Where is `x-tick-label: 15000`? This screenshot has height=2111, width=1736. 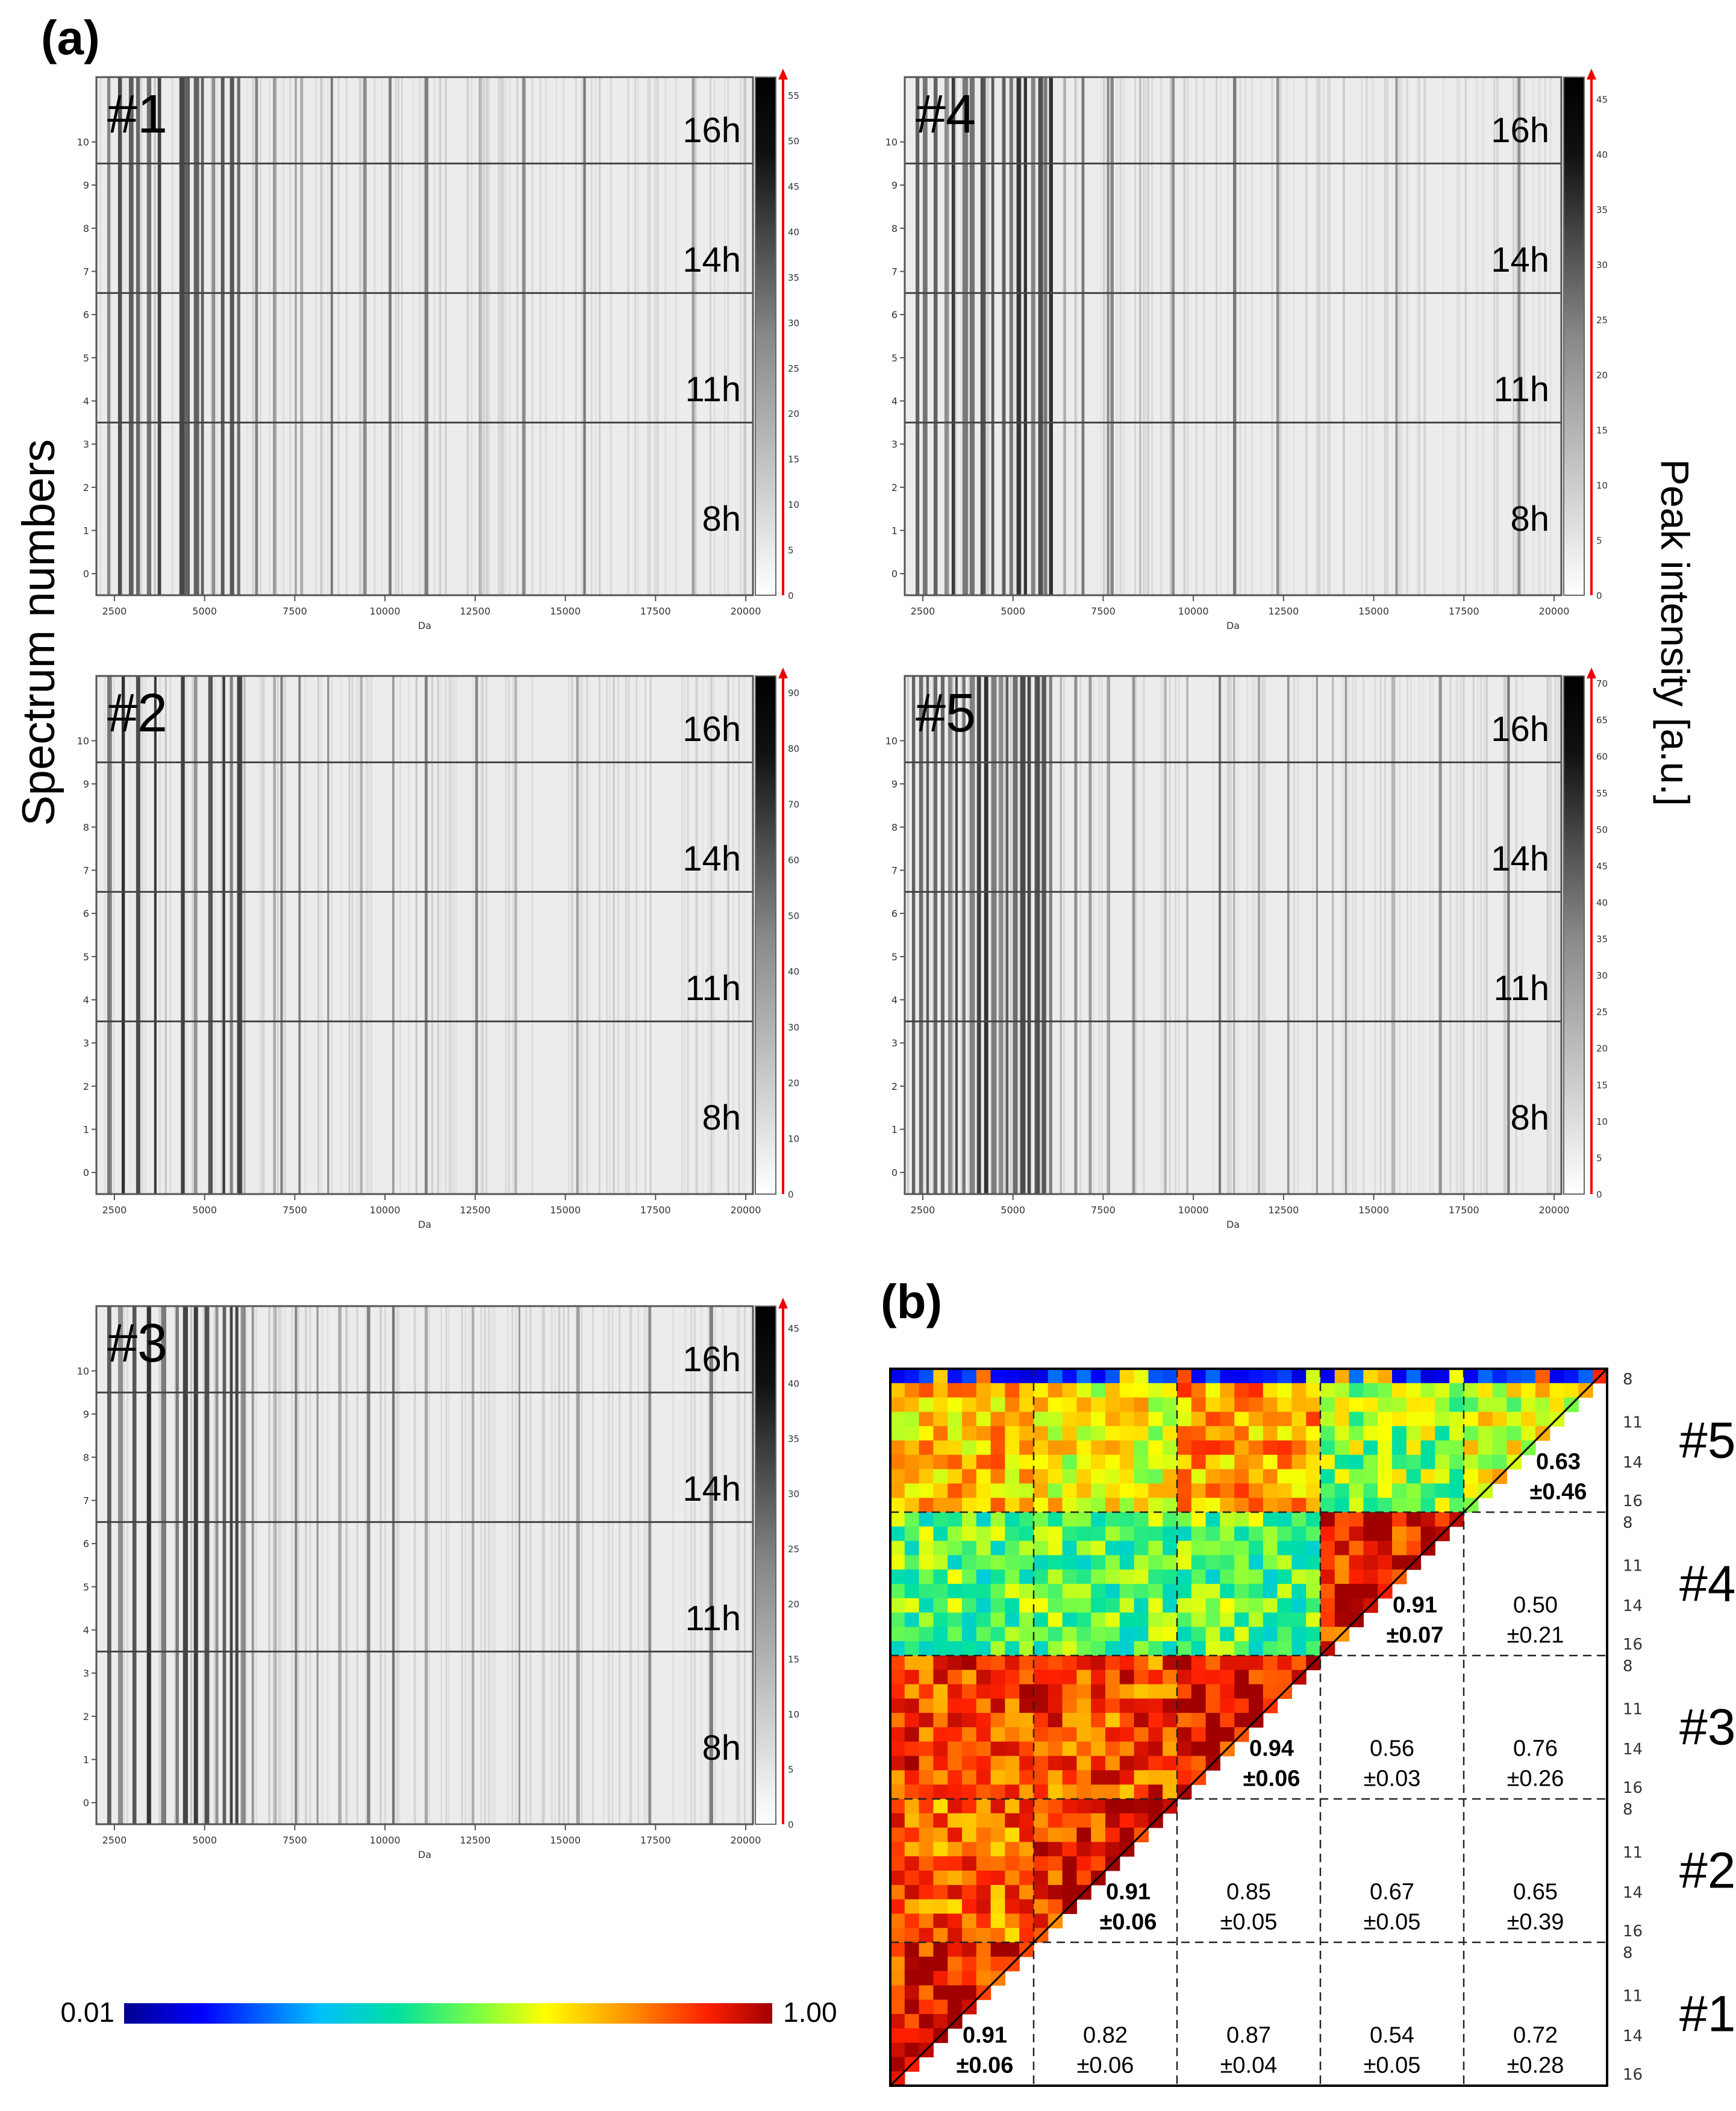 x-tick-label: 15000 is located at coordinates (565, 611).